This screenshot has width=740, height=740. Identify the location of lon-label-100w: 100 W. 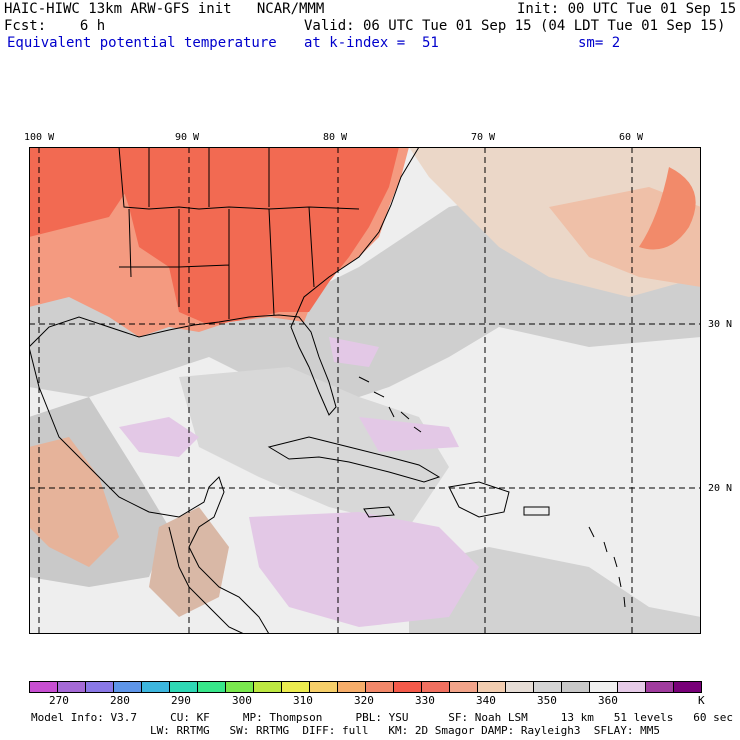
(39, 137).